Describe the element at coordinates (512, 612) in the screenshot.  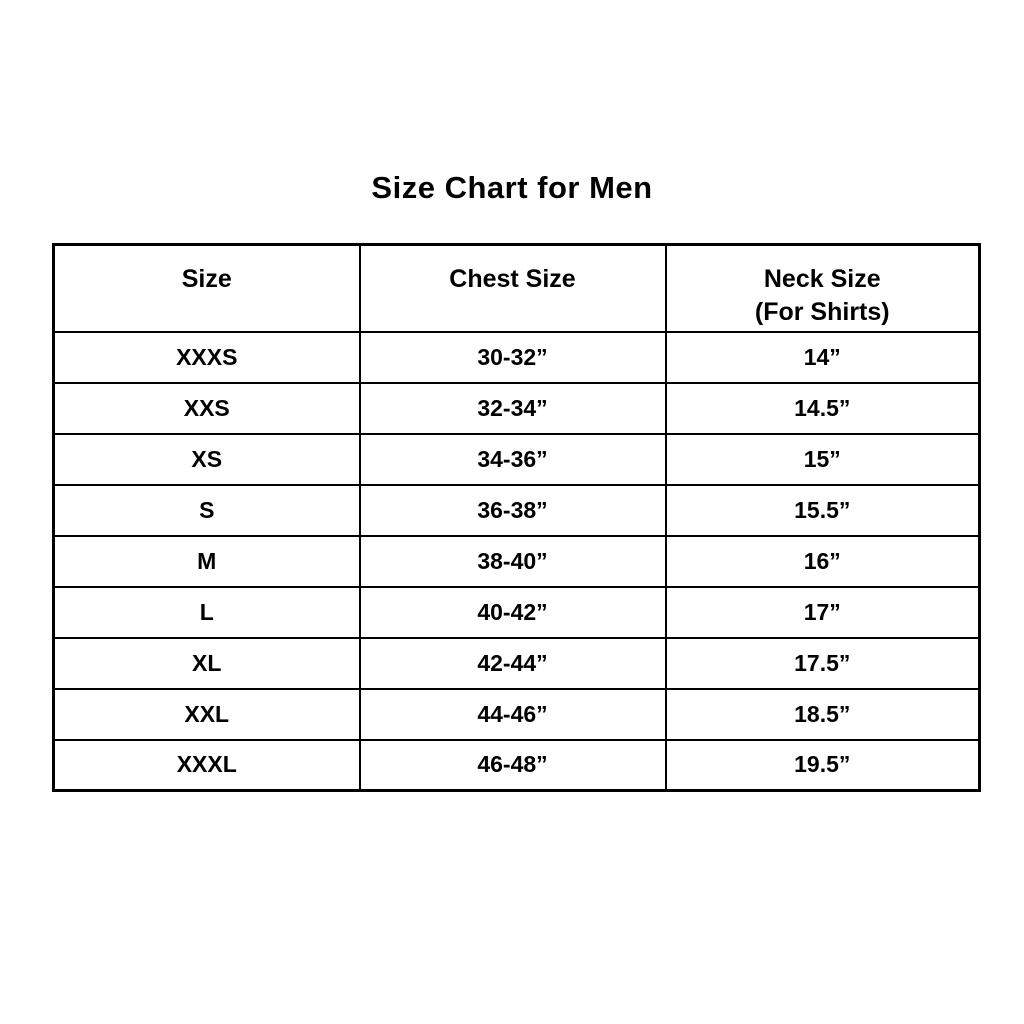
I see `chest-size-cell: 40-42”` at that location.